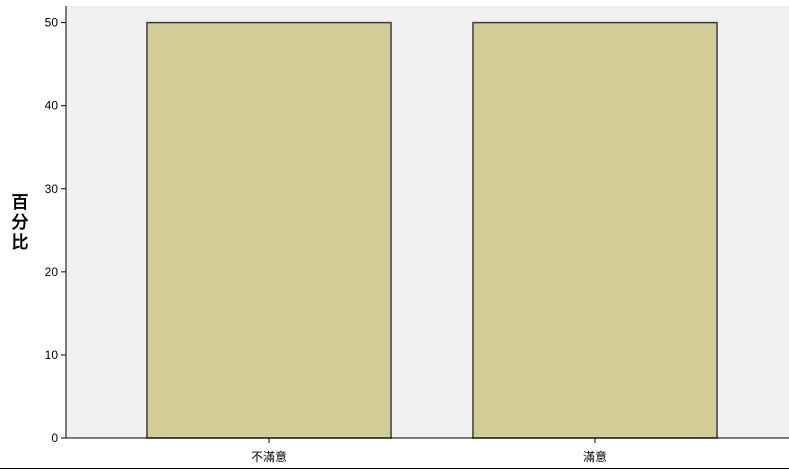  What do you see at coordinates (52, 272) in the screenshot?
I see `y-tick-label: 20` at bounding box center [52, 272].